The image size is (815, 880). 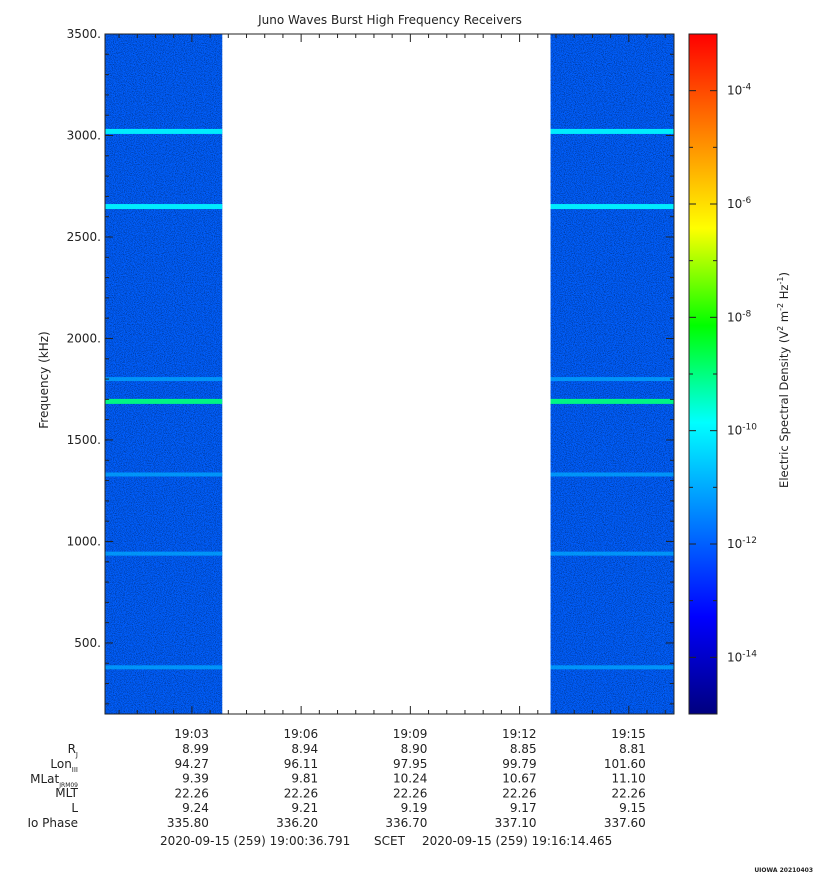 I want to click on uiowa-stamp: UIOWA 20210403, so click(x=783, y=870).